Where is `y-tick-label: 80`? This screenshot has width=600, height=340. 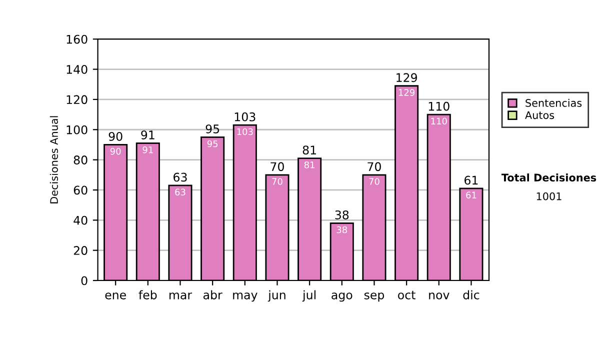
y-tick-label: 80 is located at coordinates (81, 160).